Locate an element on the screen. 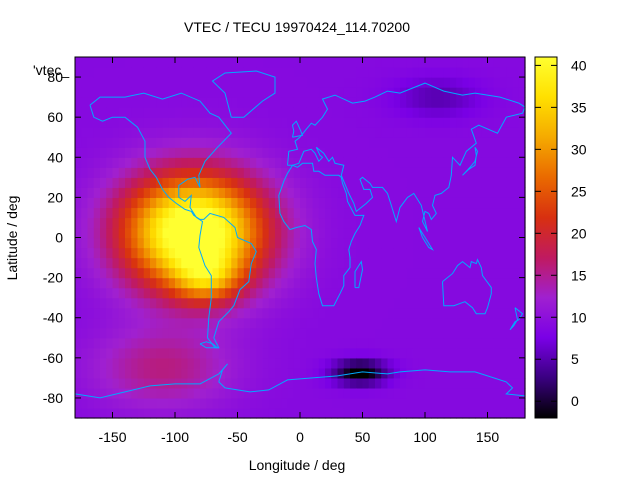  y-tick-label: -40 is located at coordinates (53, 318).